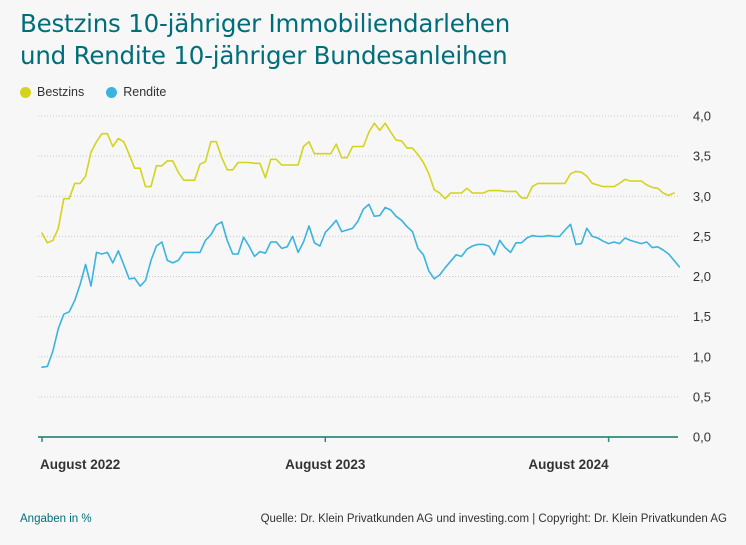 This screenshot has height=545, width=746. What do you see at coordinates (80, 464) in the screenshot?
I see `x-tick-label: August 2022` at bounding box center [80, 464].